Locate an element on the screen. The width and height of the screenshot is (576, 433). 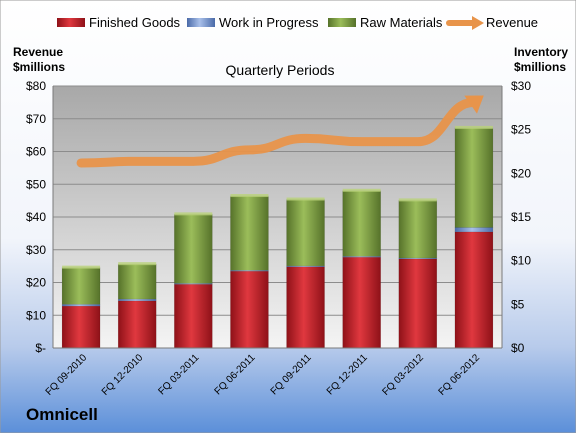
right-tick-label: $25 is located at coordinates (521, 130).